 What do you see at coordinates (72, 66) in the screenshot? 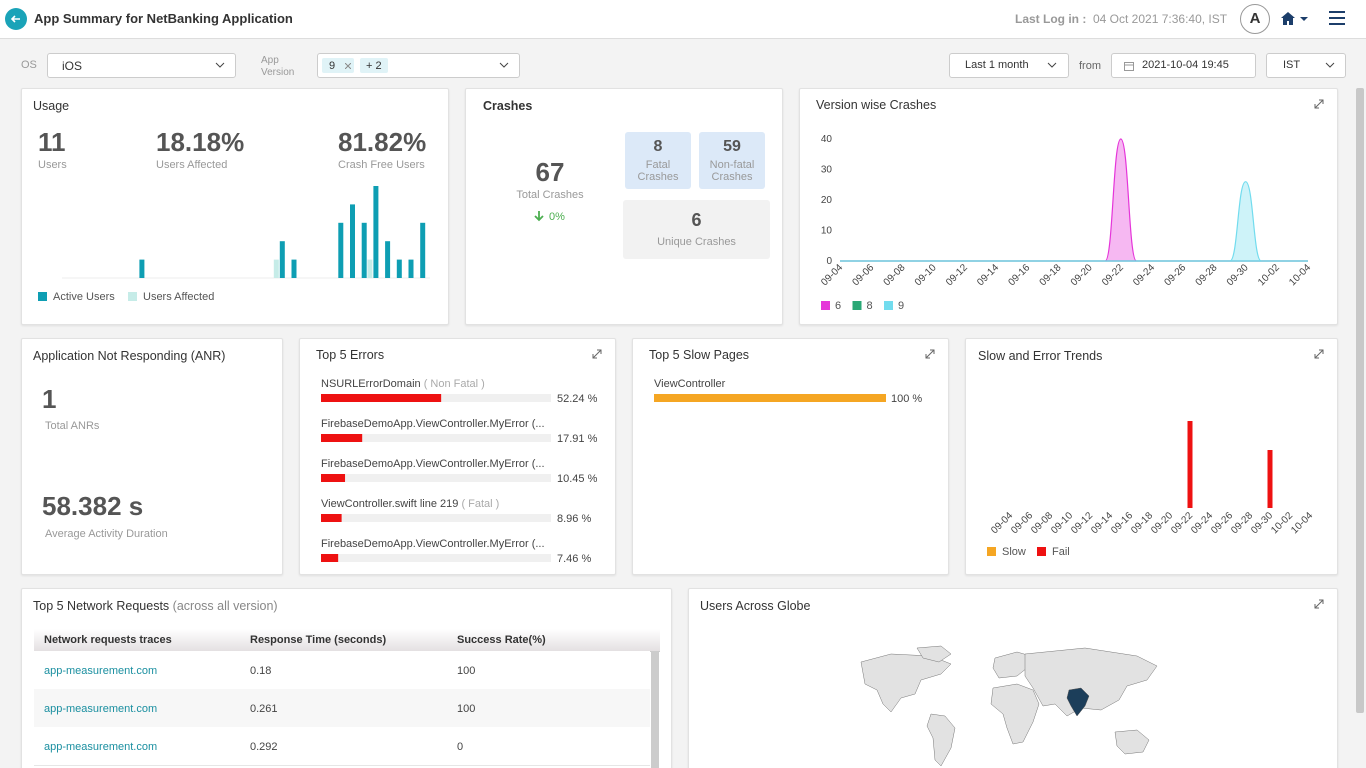
I see `os-value: iOS` at bounding box center [72, 66].